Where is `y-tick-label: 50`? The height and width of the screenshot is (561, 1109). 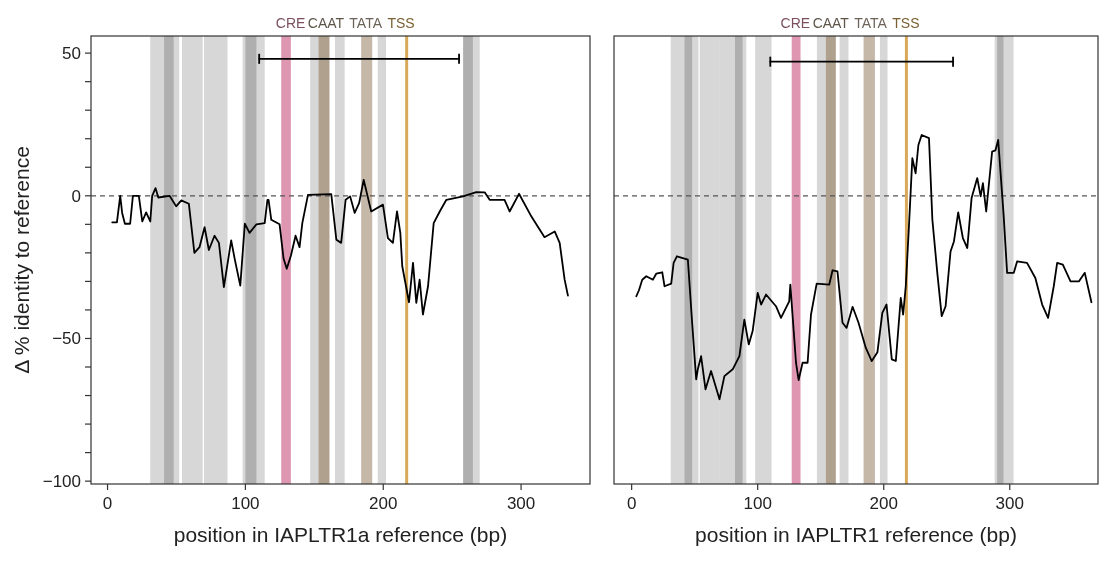 y-tick-label: 50 is located at coordinates (71, 54).